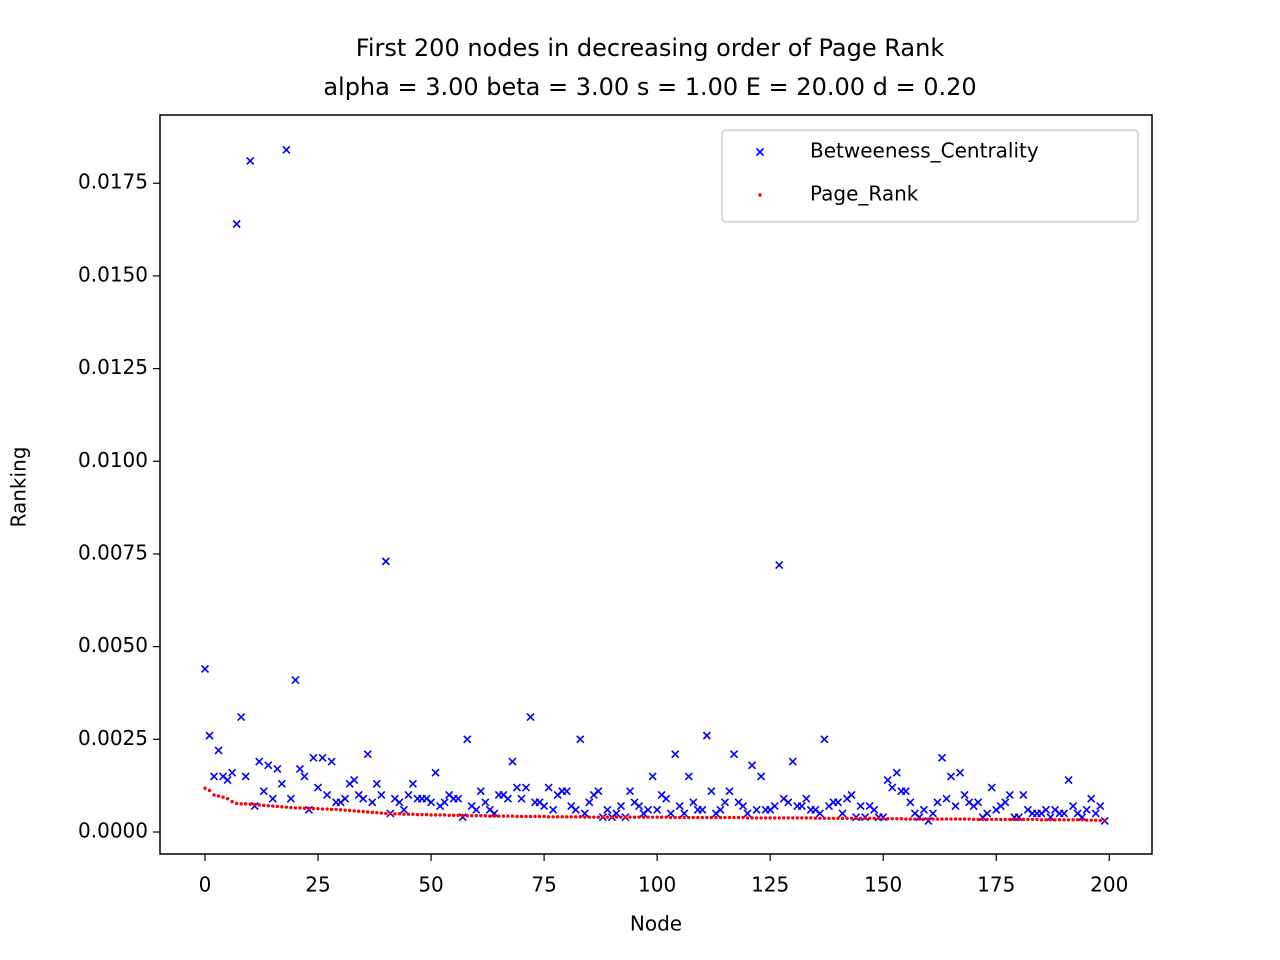 The height and width of the screenshot is (960, 1280). I want to click on x-tick-label: 50, so click(430, 885).